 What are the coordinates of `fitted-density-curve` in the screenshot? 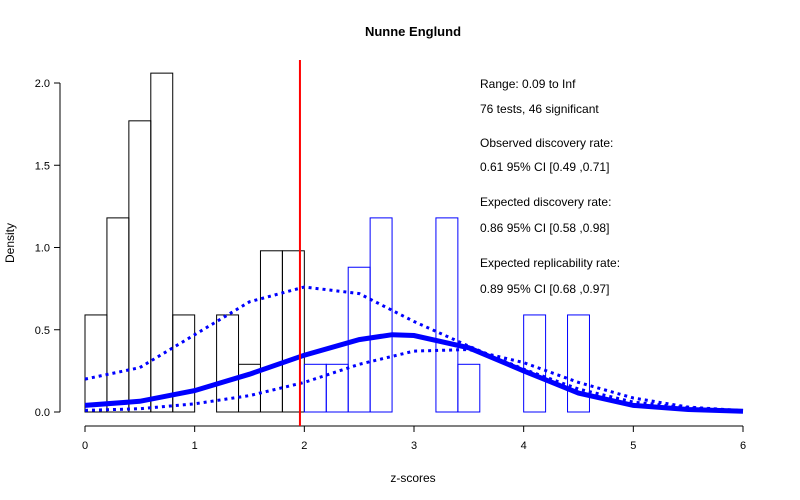 It's located at (414, 373).